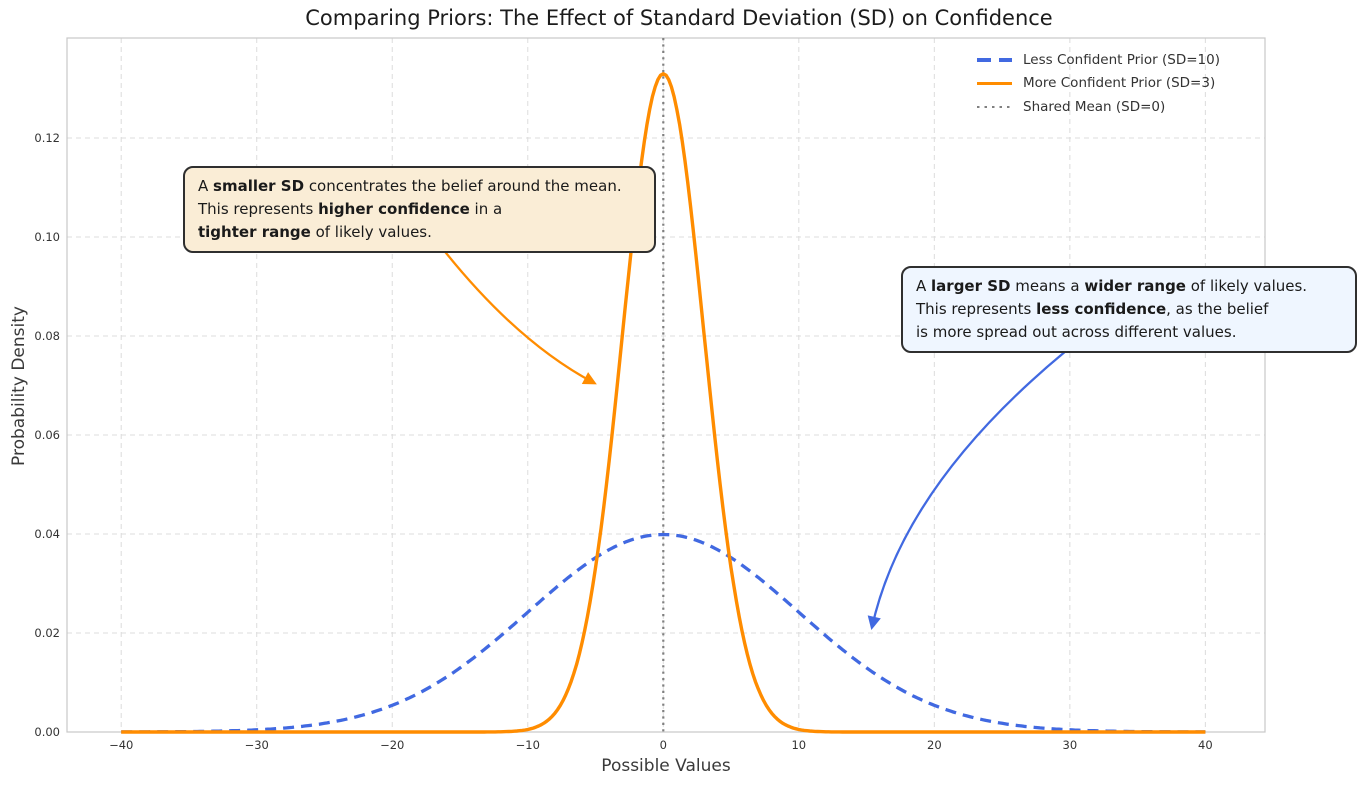  Describe the element at coordinates (1094, 106) in the screenshot. I see `legend-label: Shared Mean (SD=0)` at that location.